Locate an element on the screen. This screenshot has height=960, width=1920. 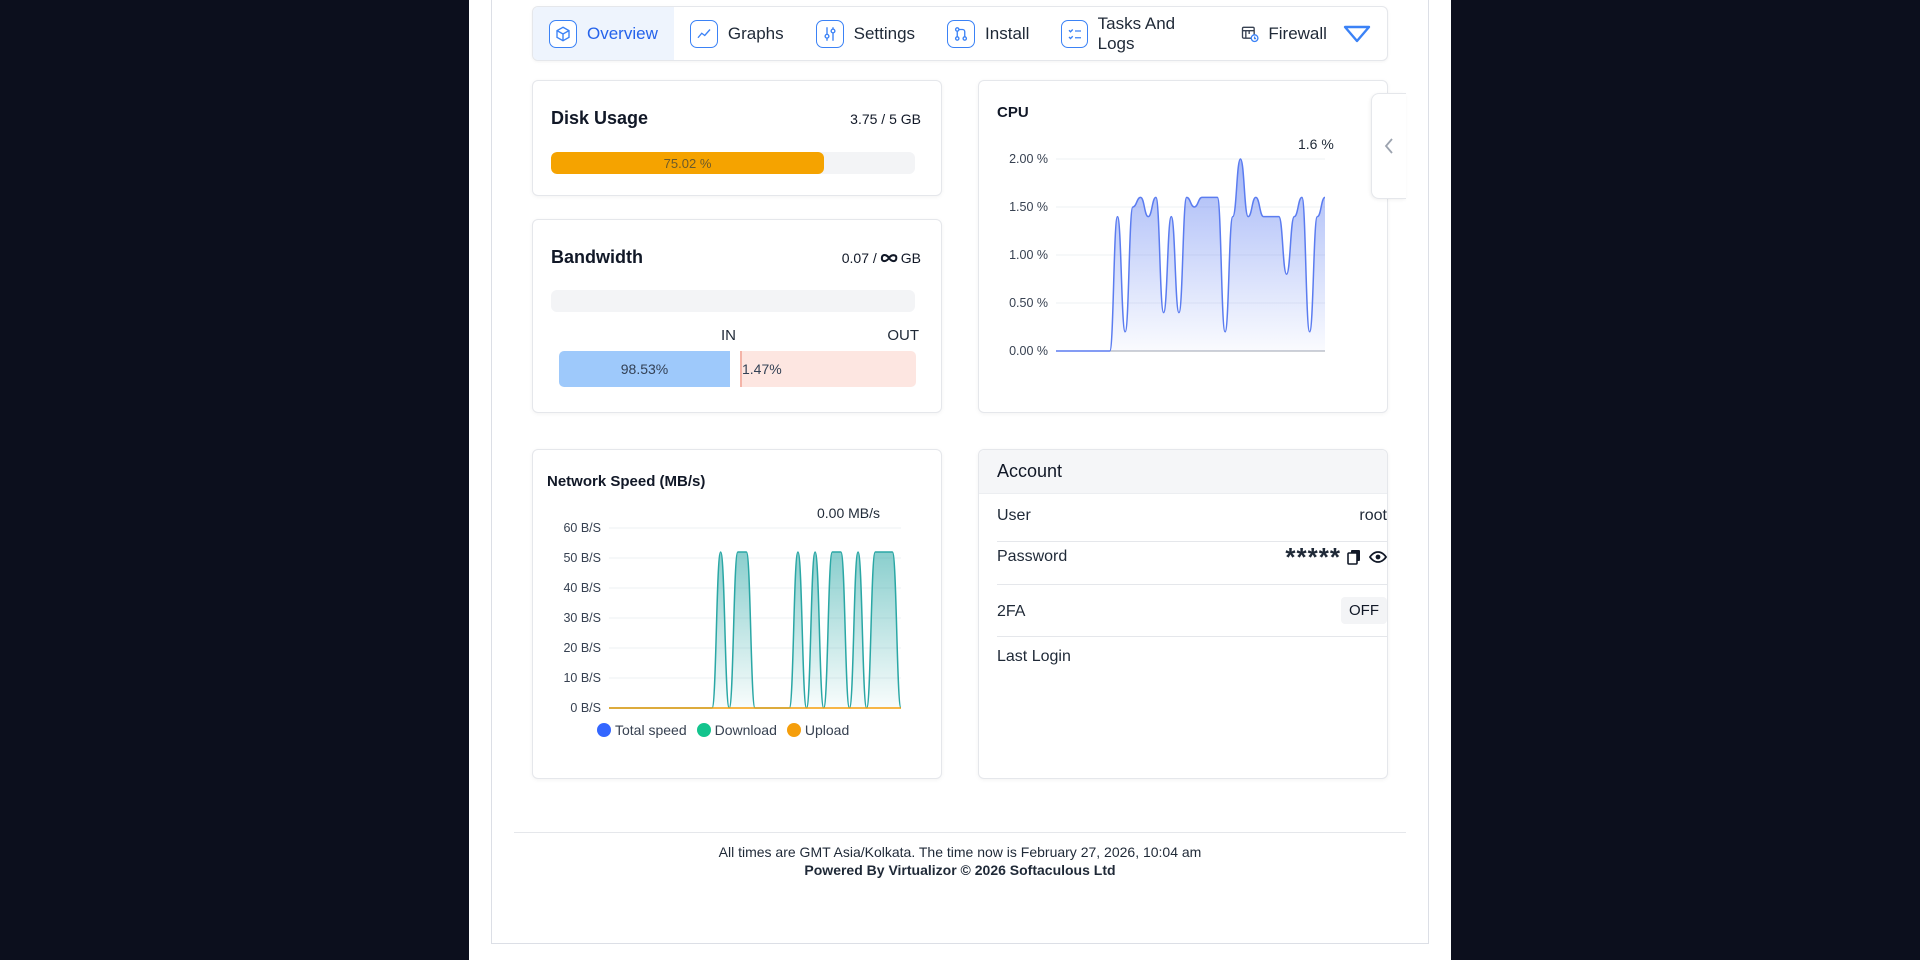
bandwidth-title: Bandwidth is located at coordinates (597, 257).